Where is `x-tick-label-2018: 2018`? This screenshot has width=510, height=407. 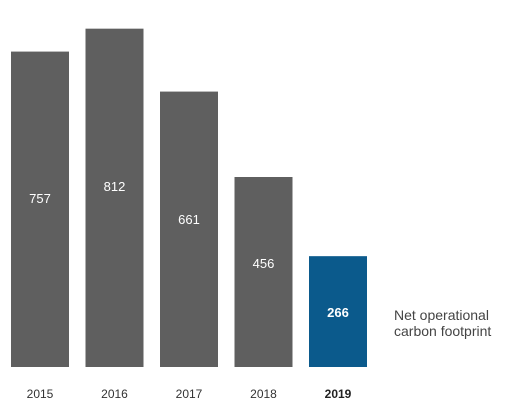 x-tick-label-2018: 2018 is located at coordinates (263, 394).